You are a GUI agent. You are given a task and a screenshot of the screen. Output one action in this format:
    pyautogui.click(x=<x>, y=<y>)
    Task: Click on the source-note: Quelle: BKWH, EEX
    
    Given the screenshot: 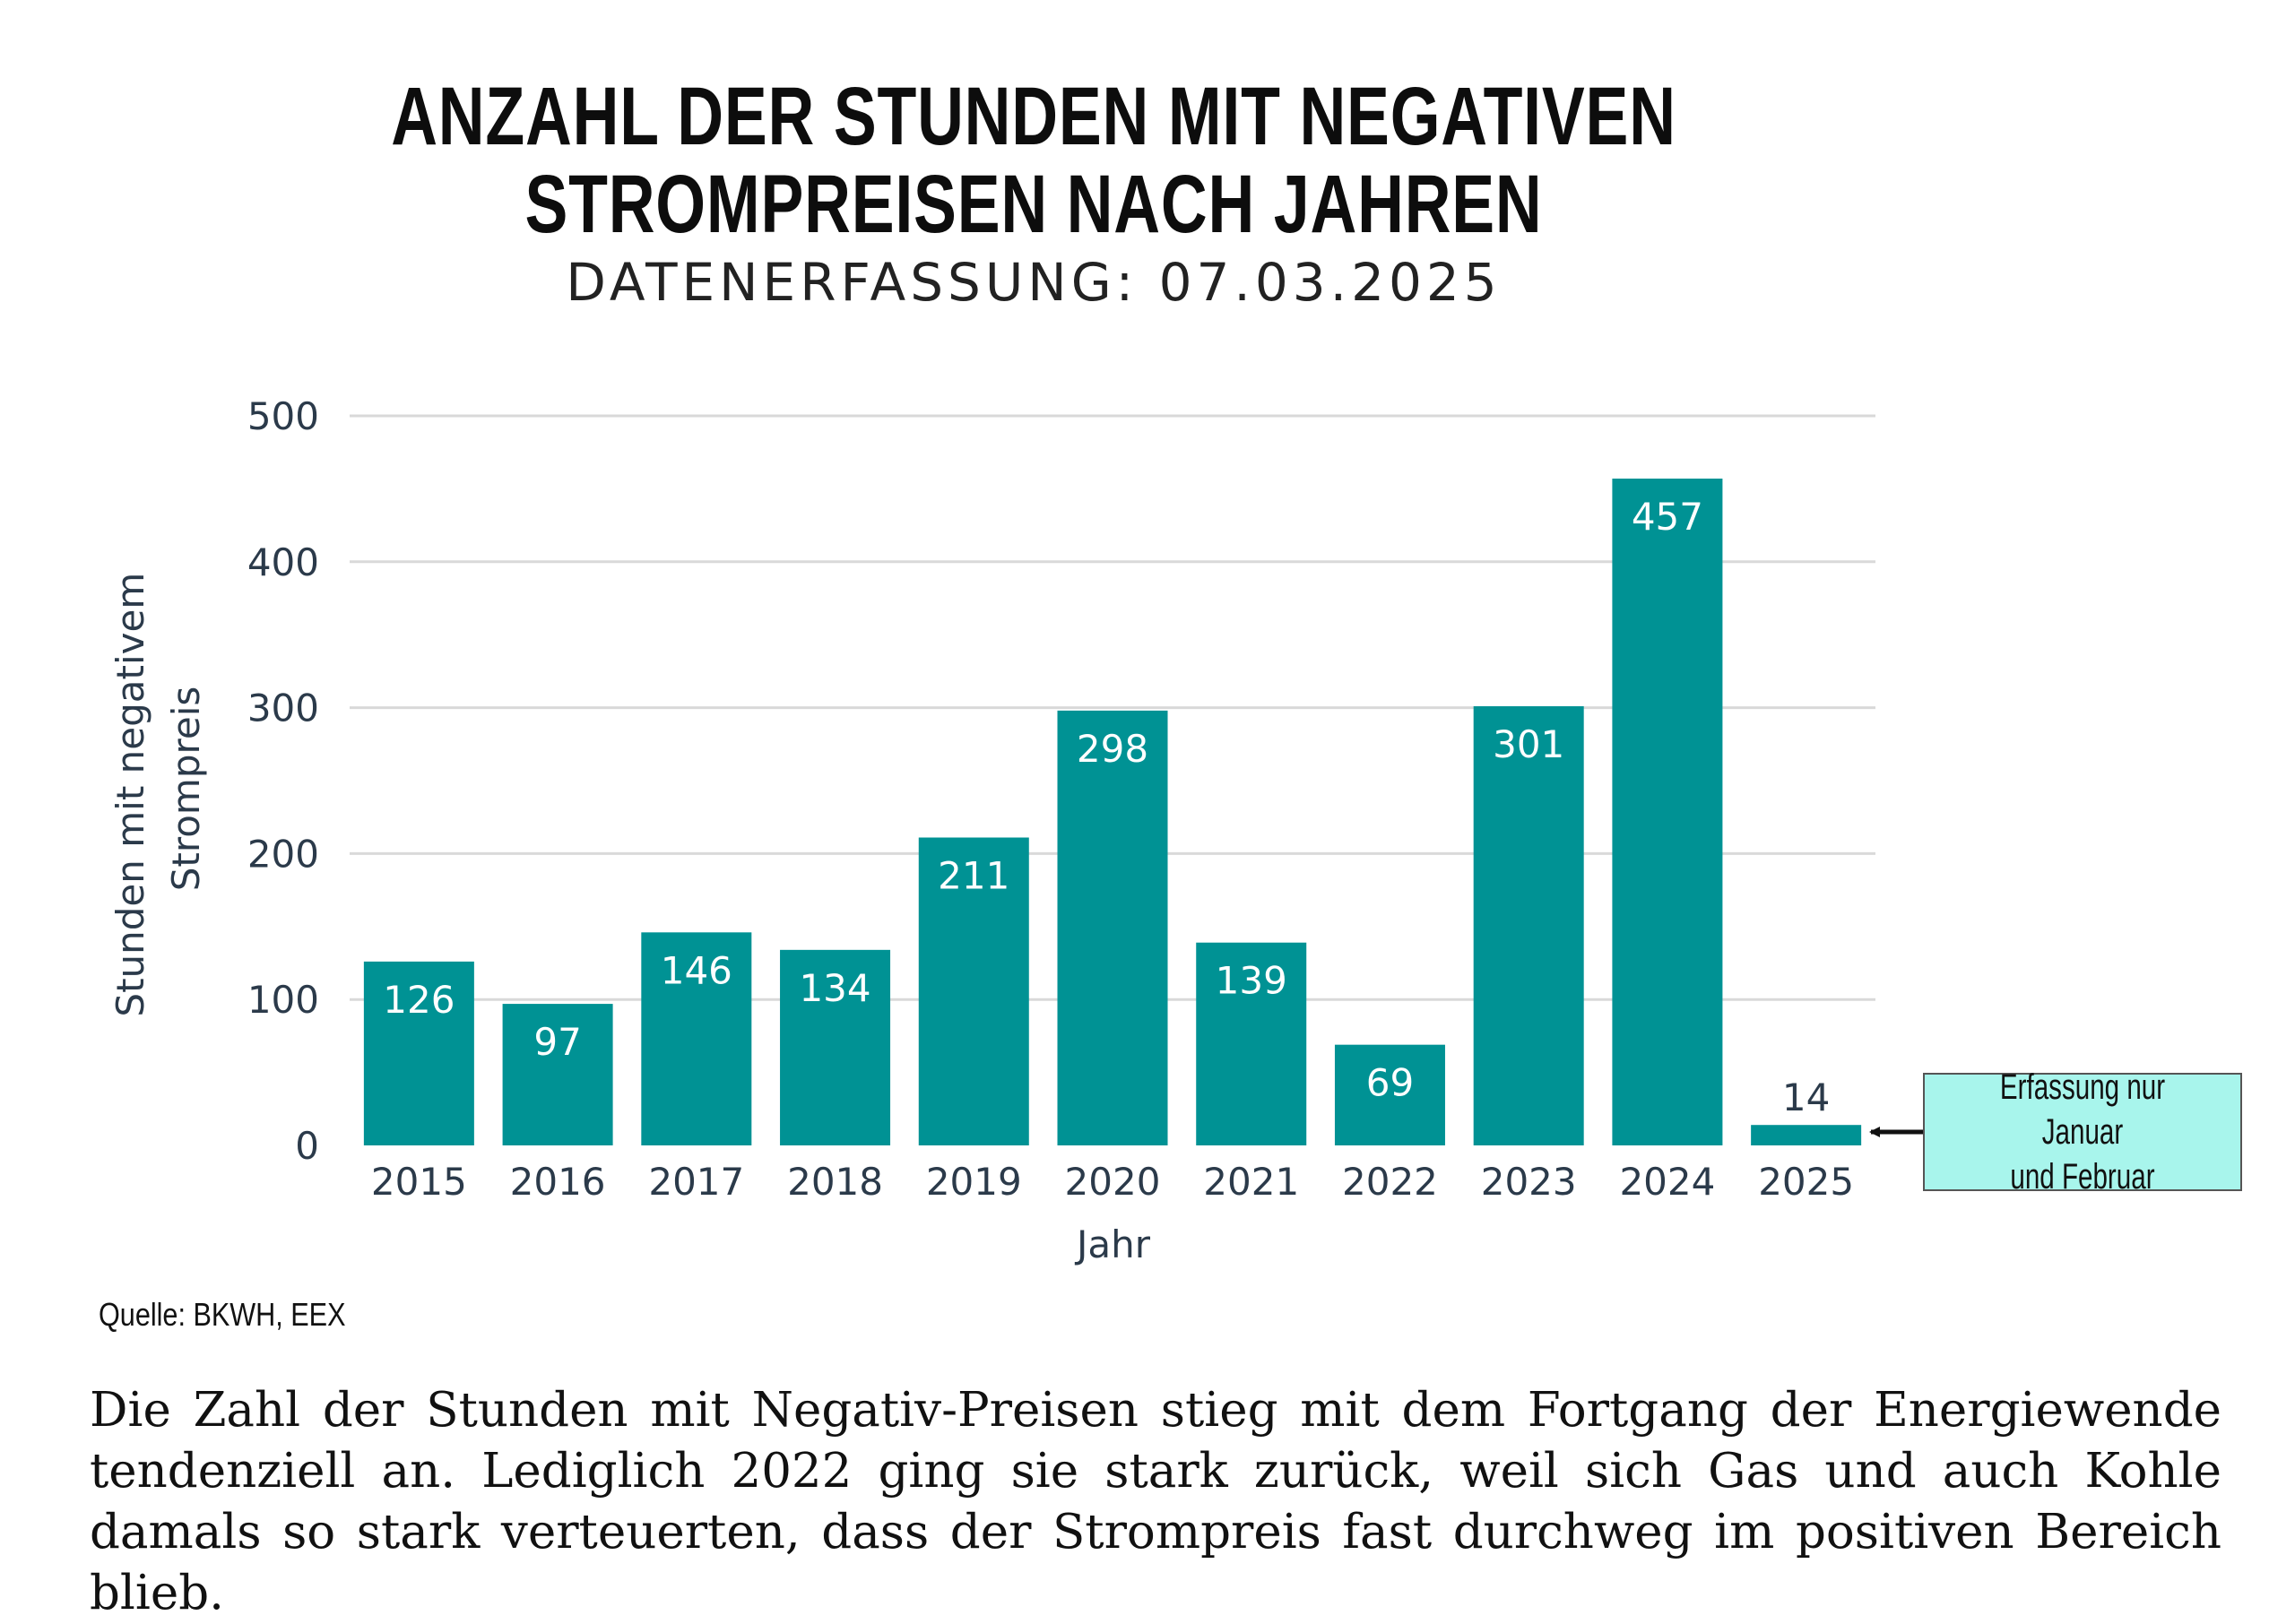 What is the action you would take?
    pyautogui.click(x=223, y=1315)
    